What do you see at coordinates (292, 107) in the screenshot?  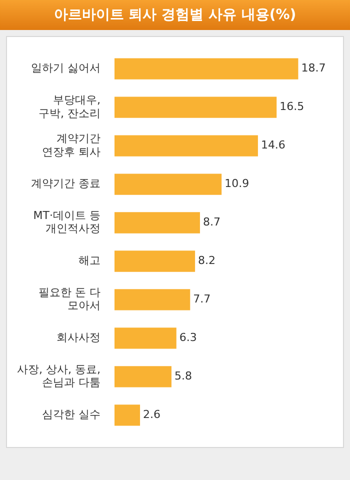 I see `data-label: 16.5` at bounding box center [292, 107].